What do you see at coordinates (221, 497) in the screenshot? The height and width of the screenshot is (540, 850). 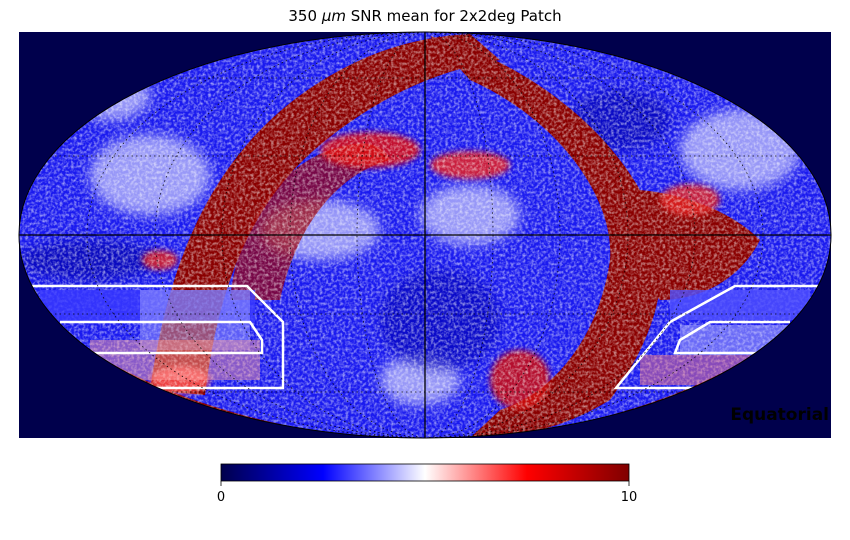 I see `colorbar-tick-label-min: 0` at bounding box center [221, 497].